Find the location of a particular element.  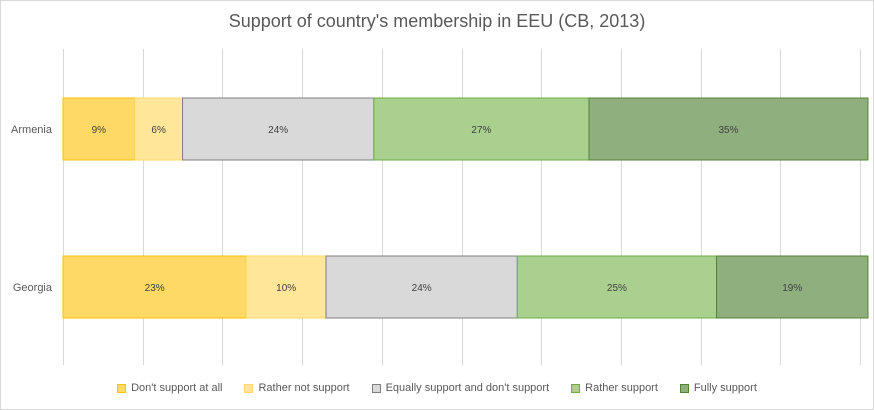

data-label: 6% is located at coordinates (158, 130).